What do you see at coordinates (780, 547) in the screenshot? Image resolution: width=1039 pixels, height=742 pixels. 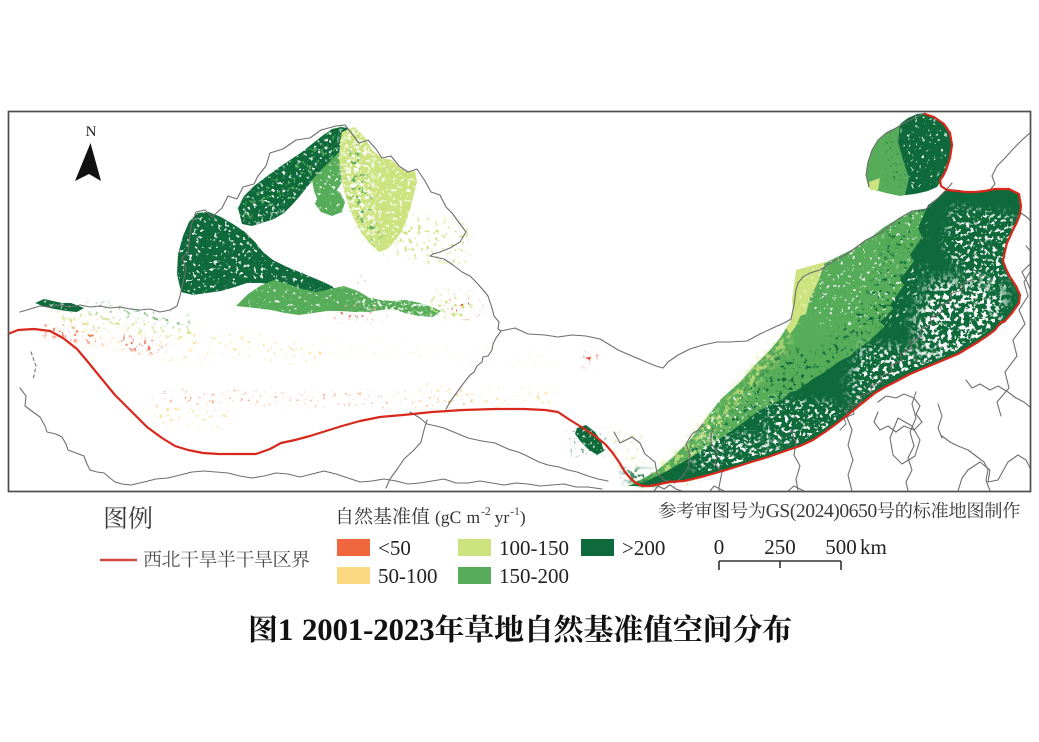 I see `svg-text: 250` at bounding box center [780, 547].